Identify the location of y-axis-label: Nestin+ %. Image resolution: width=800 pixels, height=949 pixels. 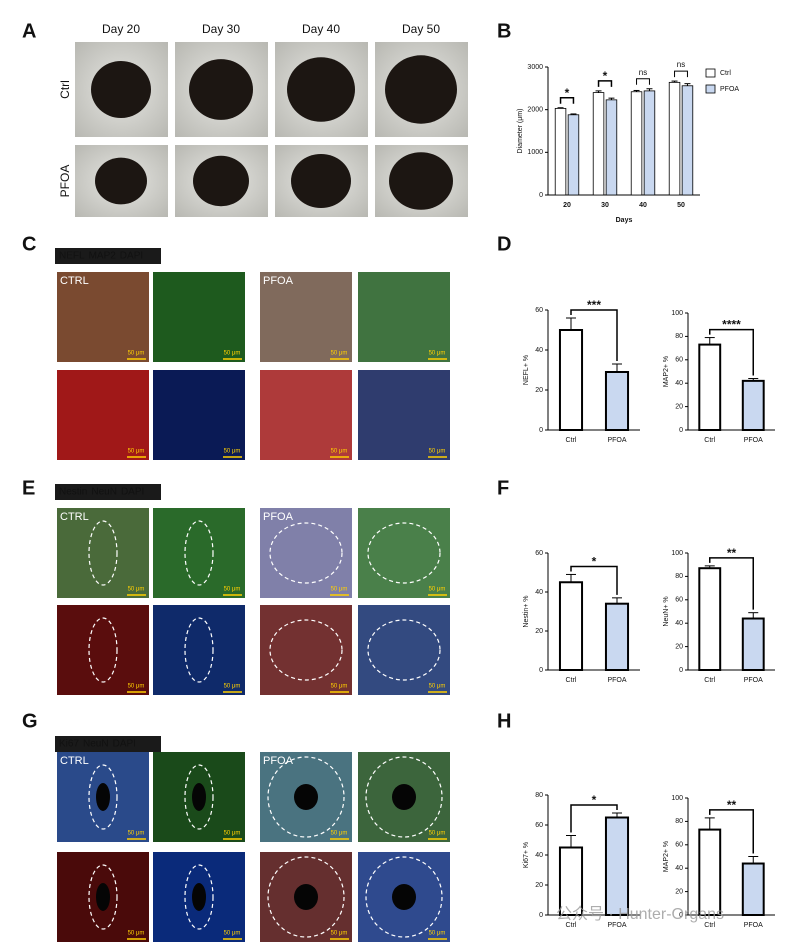
(526, 611).